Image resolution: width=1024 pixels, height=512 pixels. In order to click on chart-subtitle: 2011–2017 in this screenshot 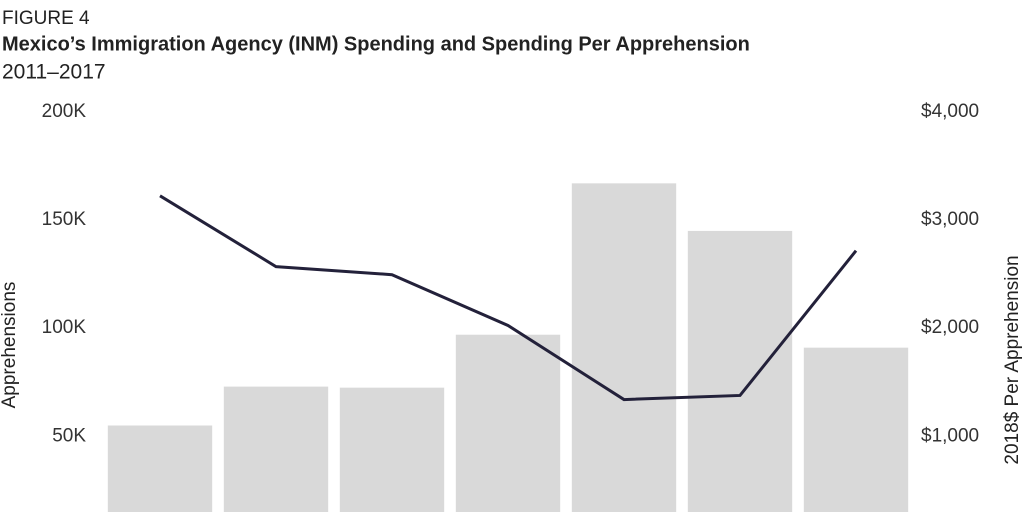, I will do `click(54, 72)`.